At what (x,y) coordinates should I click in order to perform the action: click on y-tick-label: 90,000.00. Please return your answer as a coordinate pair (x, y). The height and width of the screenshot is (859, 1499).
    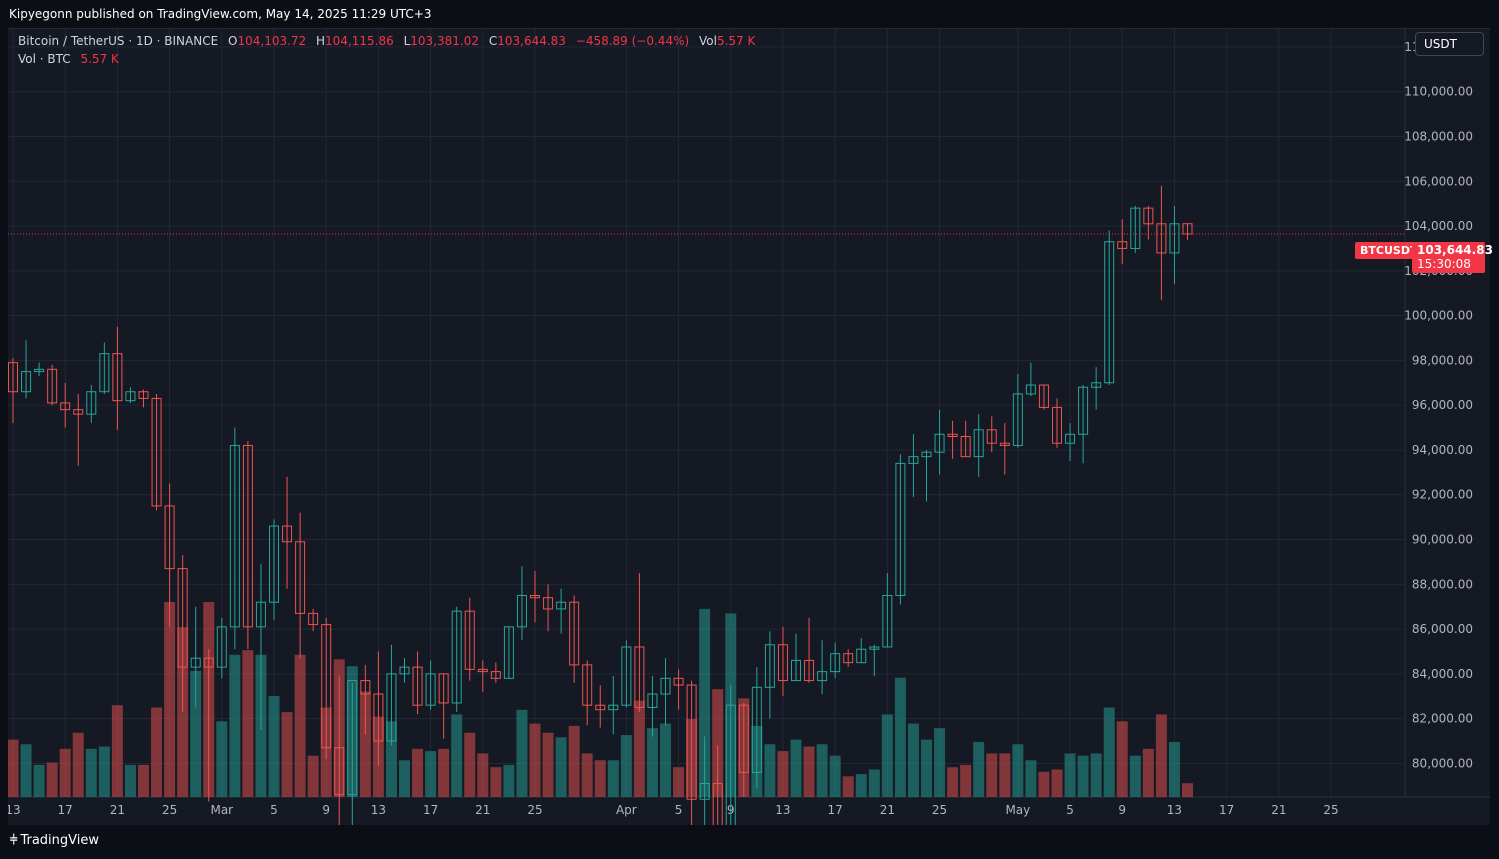
    Looking at the image, I should click on (1442, 540).